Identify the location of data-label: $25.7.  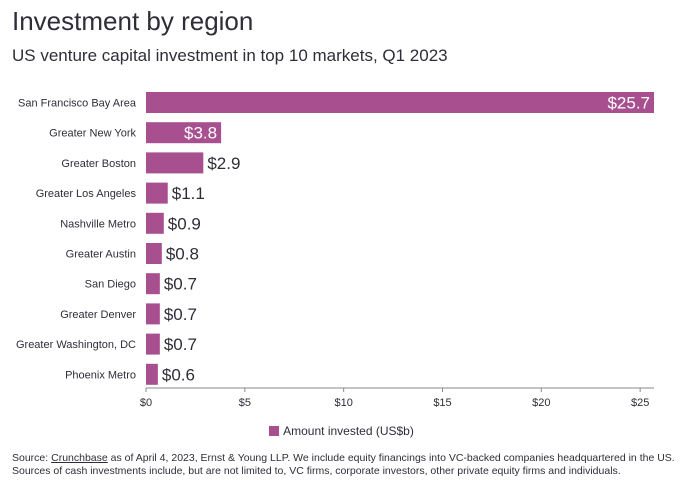
(628, 103).